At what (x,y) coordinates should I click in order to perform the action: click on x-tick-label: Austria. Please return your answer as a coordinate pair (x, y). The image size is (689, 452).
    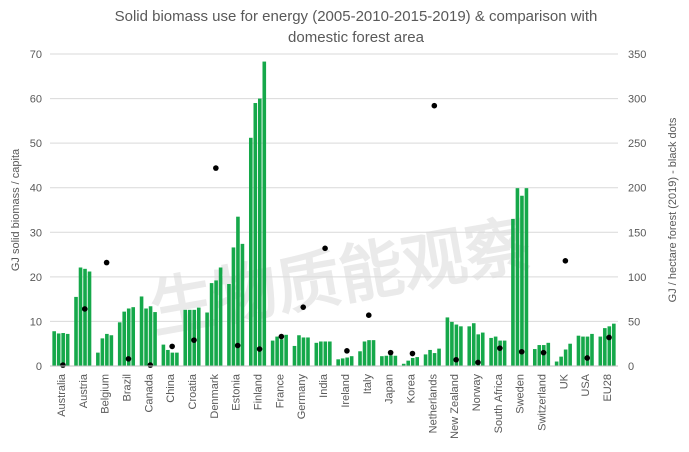
    Looking at the image, I should click on (84, 390).